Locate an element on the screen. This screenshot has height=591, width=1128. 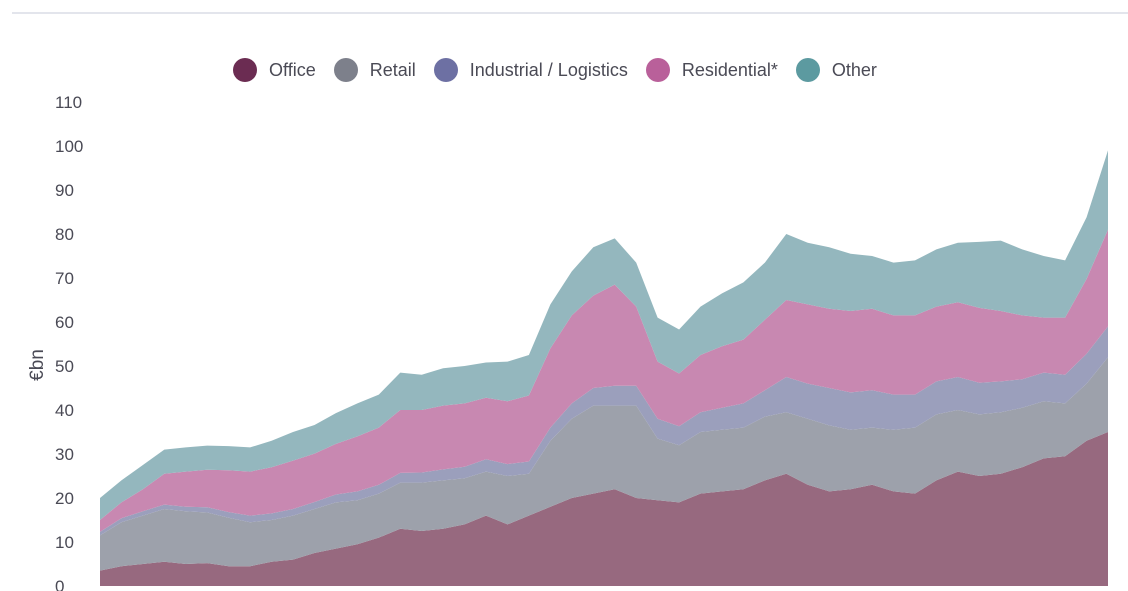
legend-swatch-industrial-logistics is located at coordinates (445, 70).